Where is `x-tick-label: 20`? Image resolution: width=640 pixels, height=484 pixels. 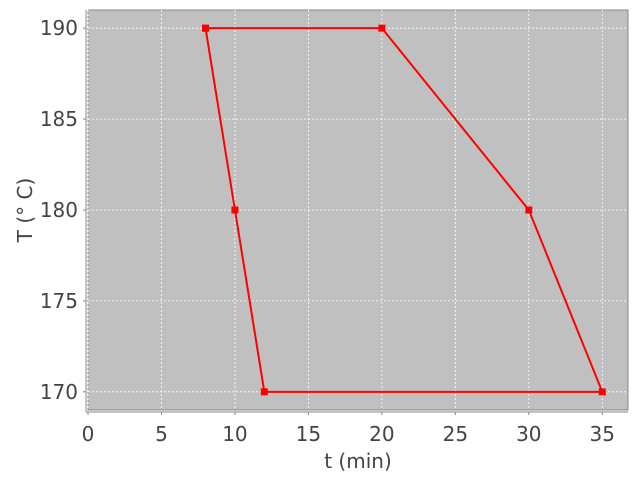
x-tick-label: 20 is located at coordinates (381, 434).